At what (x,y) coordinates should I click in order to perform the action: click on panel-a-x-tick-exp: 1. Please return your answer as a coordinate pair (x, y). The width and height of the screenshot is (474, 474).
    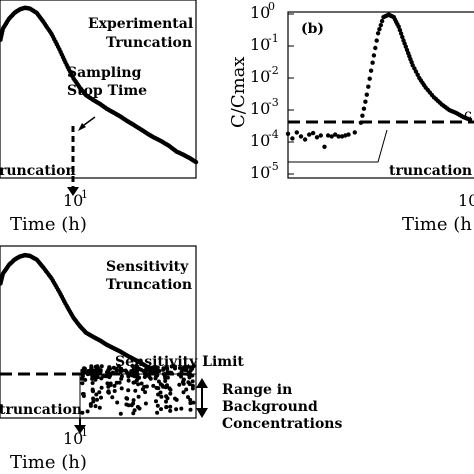
    Looking at the image, I should click on (84, 194).